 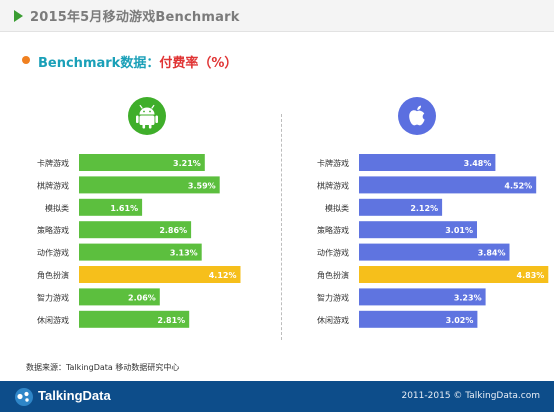 I want to click on android-value-label: 2.86%, so click(x=173, y=230).